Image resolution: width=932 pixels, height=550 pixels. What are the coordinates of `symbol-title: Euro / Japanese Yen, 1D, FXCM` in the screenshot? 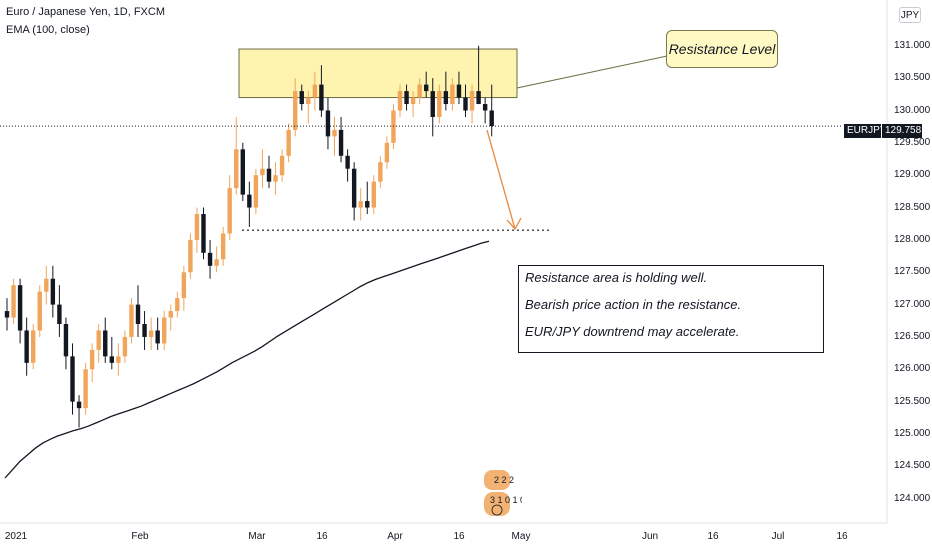 It's located at (85, 12).